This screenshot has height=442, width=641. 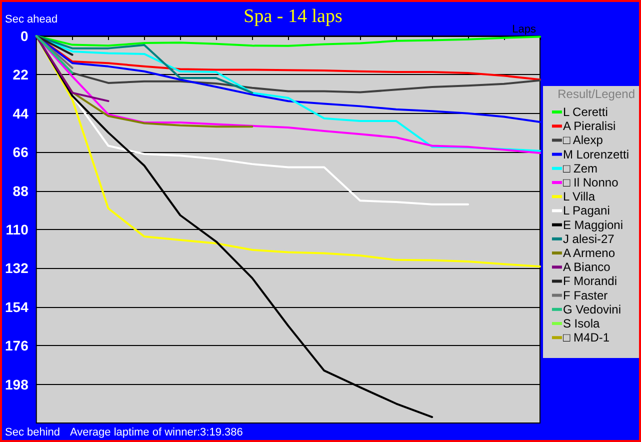 I want to click on text: Sec behind, so click(x=32, y=432).